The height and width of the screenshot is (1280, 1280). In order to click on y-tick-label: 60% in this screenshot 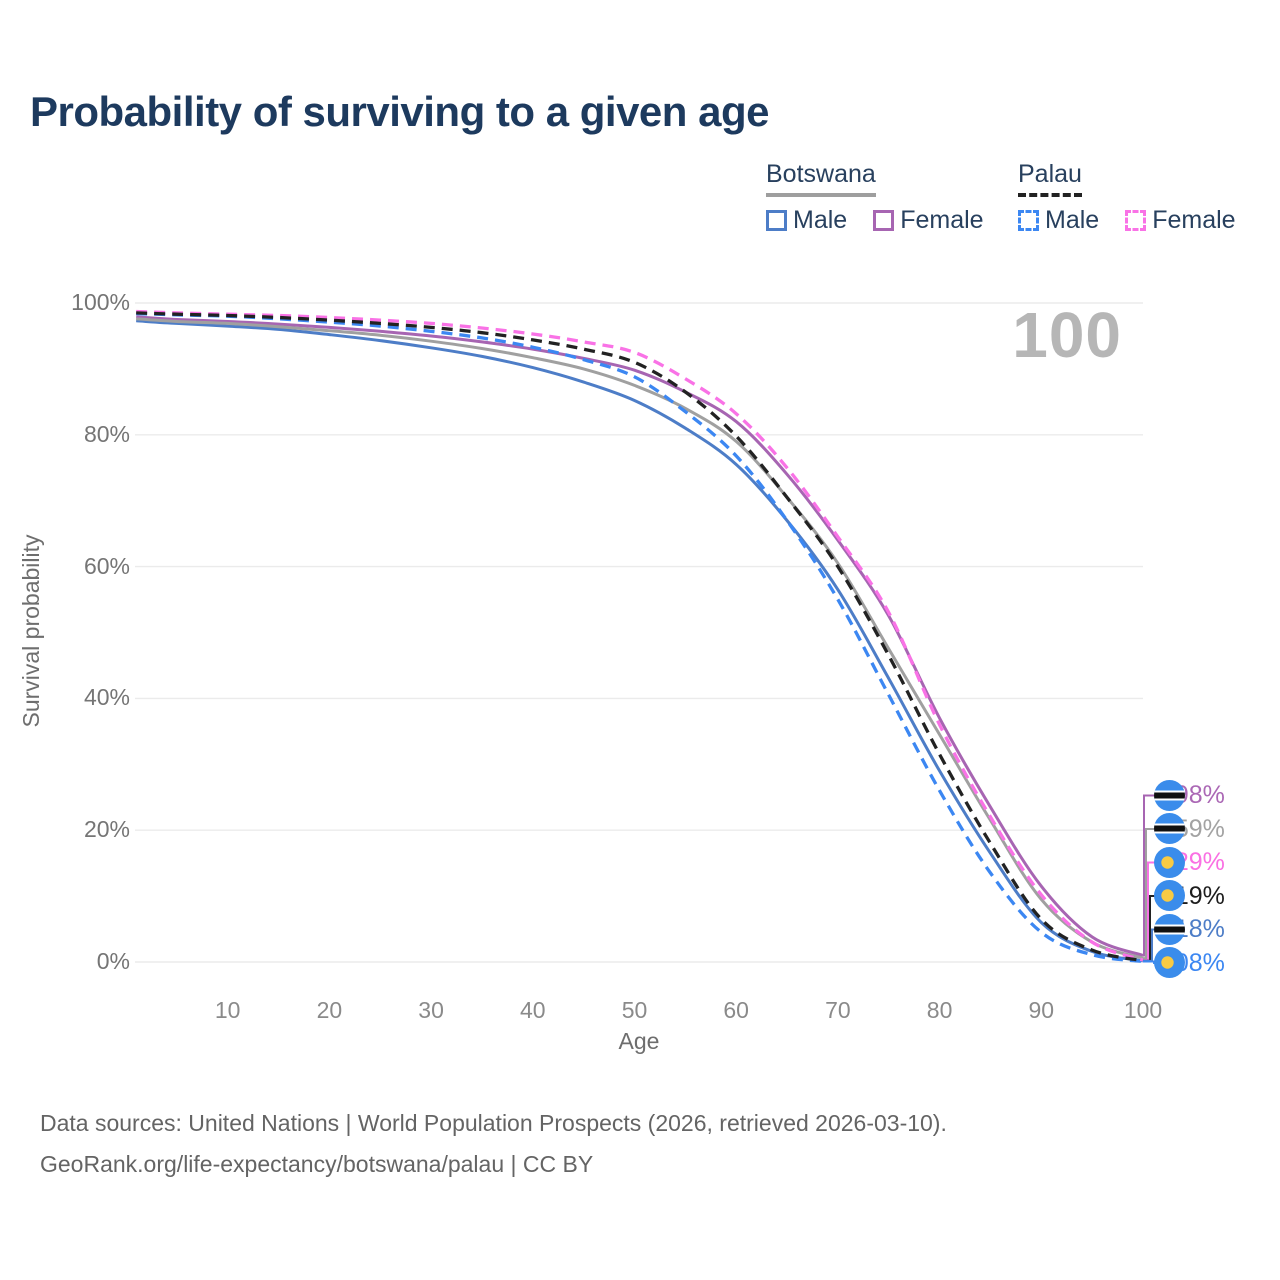, I will do `click(106, 565)`.